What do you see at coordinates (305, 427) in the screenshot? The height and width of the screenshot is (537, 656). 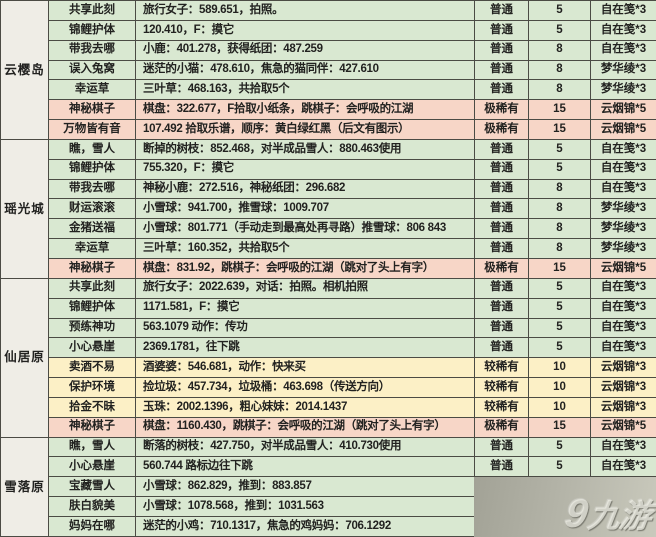 I see `location-desc-cell: 棋盘：1160.430，跳棋子：会呼吸的江湖（跳对了头上有字）` at bounding box center [305, 427].